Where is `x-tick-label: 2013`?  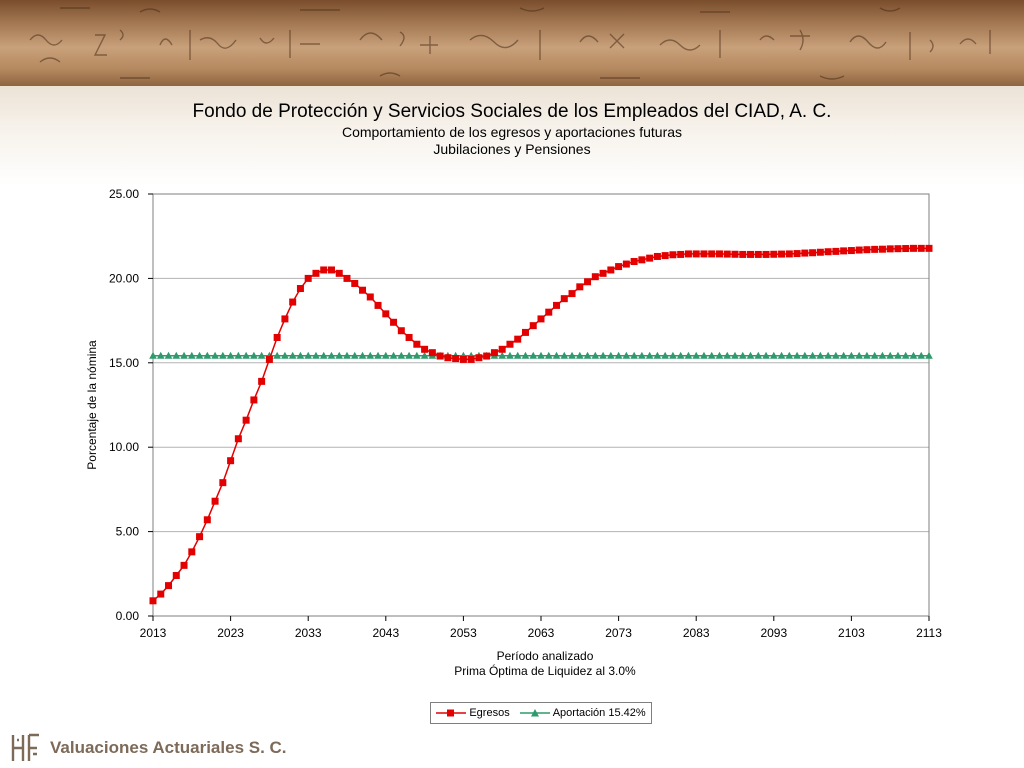
x-tick-label: 2013 is located at coordinates (153, 633).